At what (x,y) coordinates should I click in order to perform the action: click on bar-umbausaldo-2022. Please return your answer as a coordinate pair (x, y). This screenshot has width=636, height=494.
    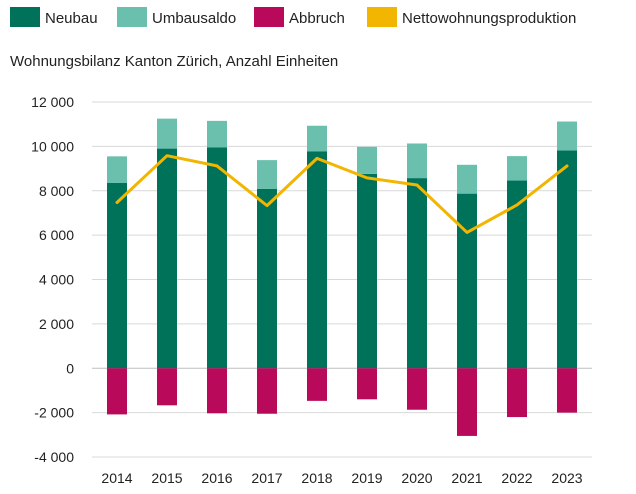
    Looking at the image, I should click on (517, 168).